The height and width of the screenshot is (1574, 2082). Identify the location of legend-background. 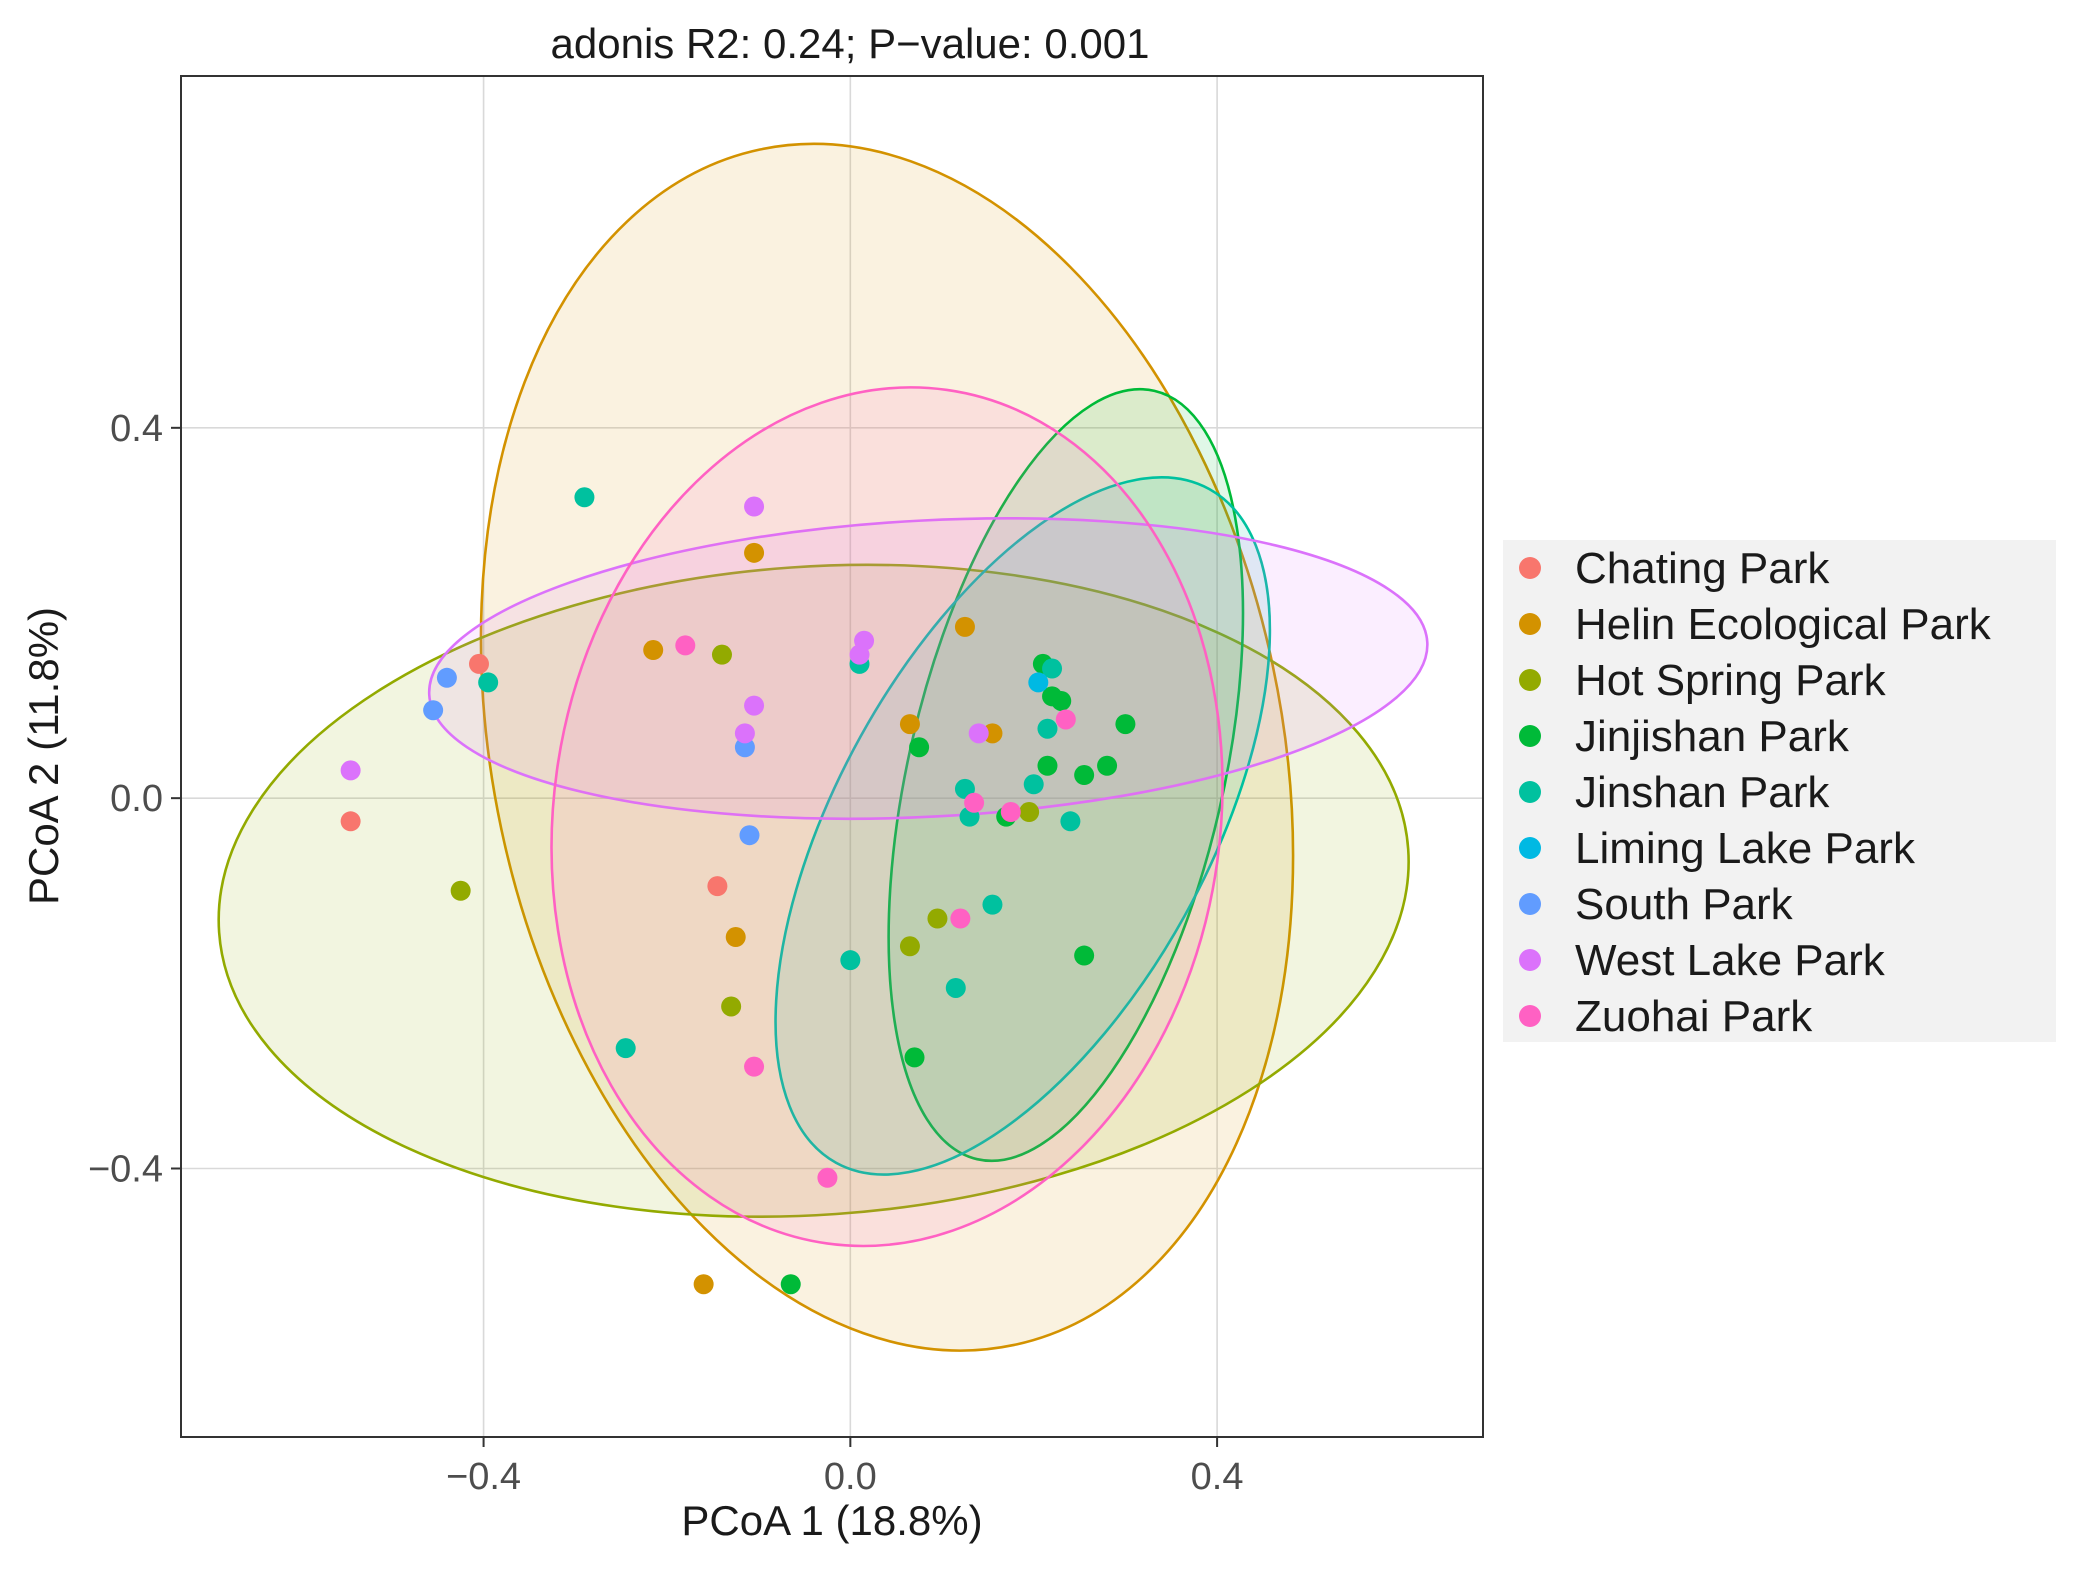
(1779, 791).